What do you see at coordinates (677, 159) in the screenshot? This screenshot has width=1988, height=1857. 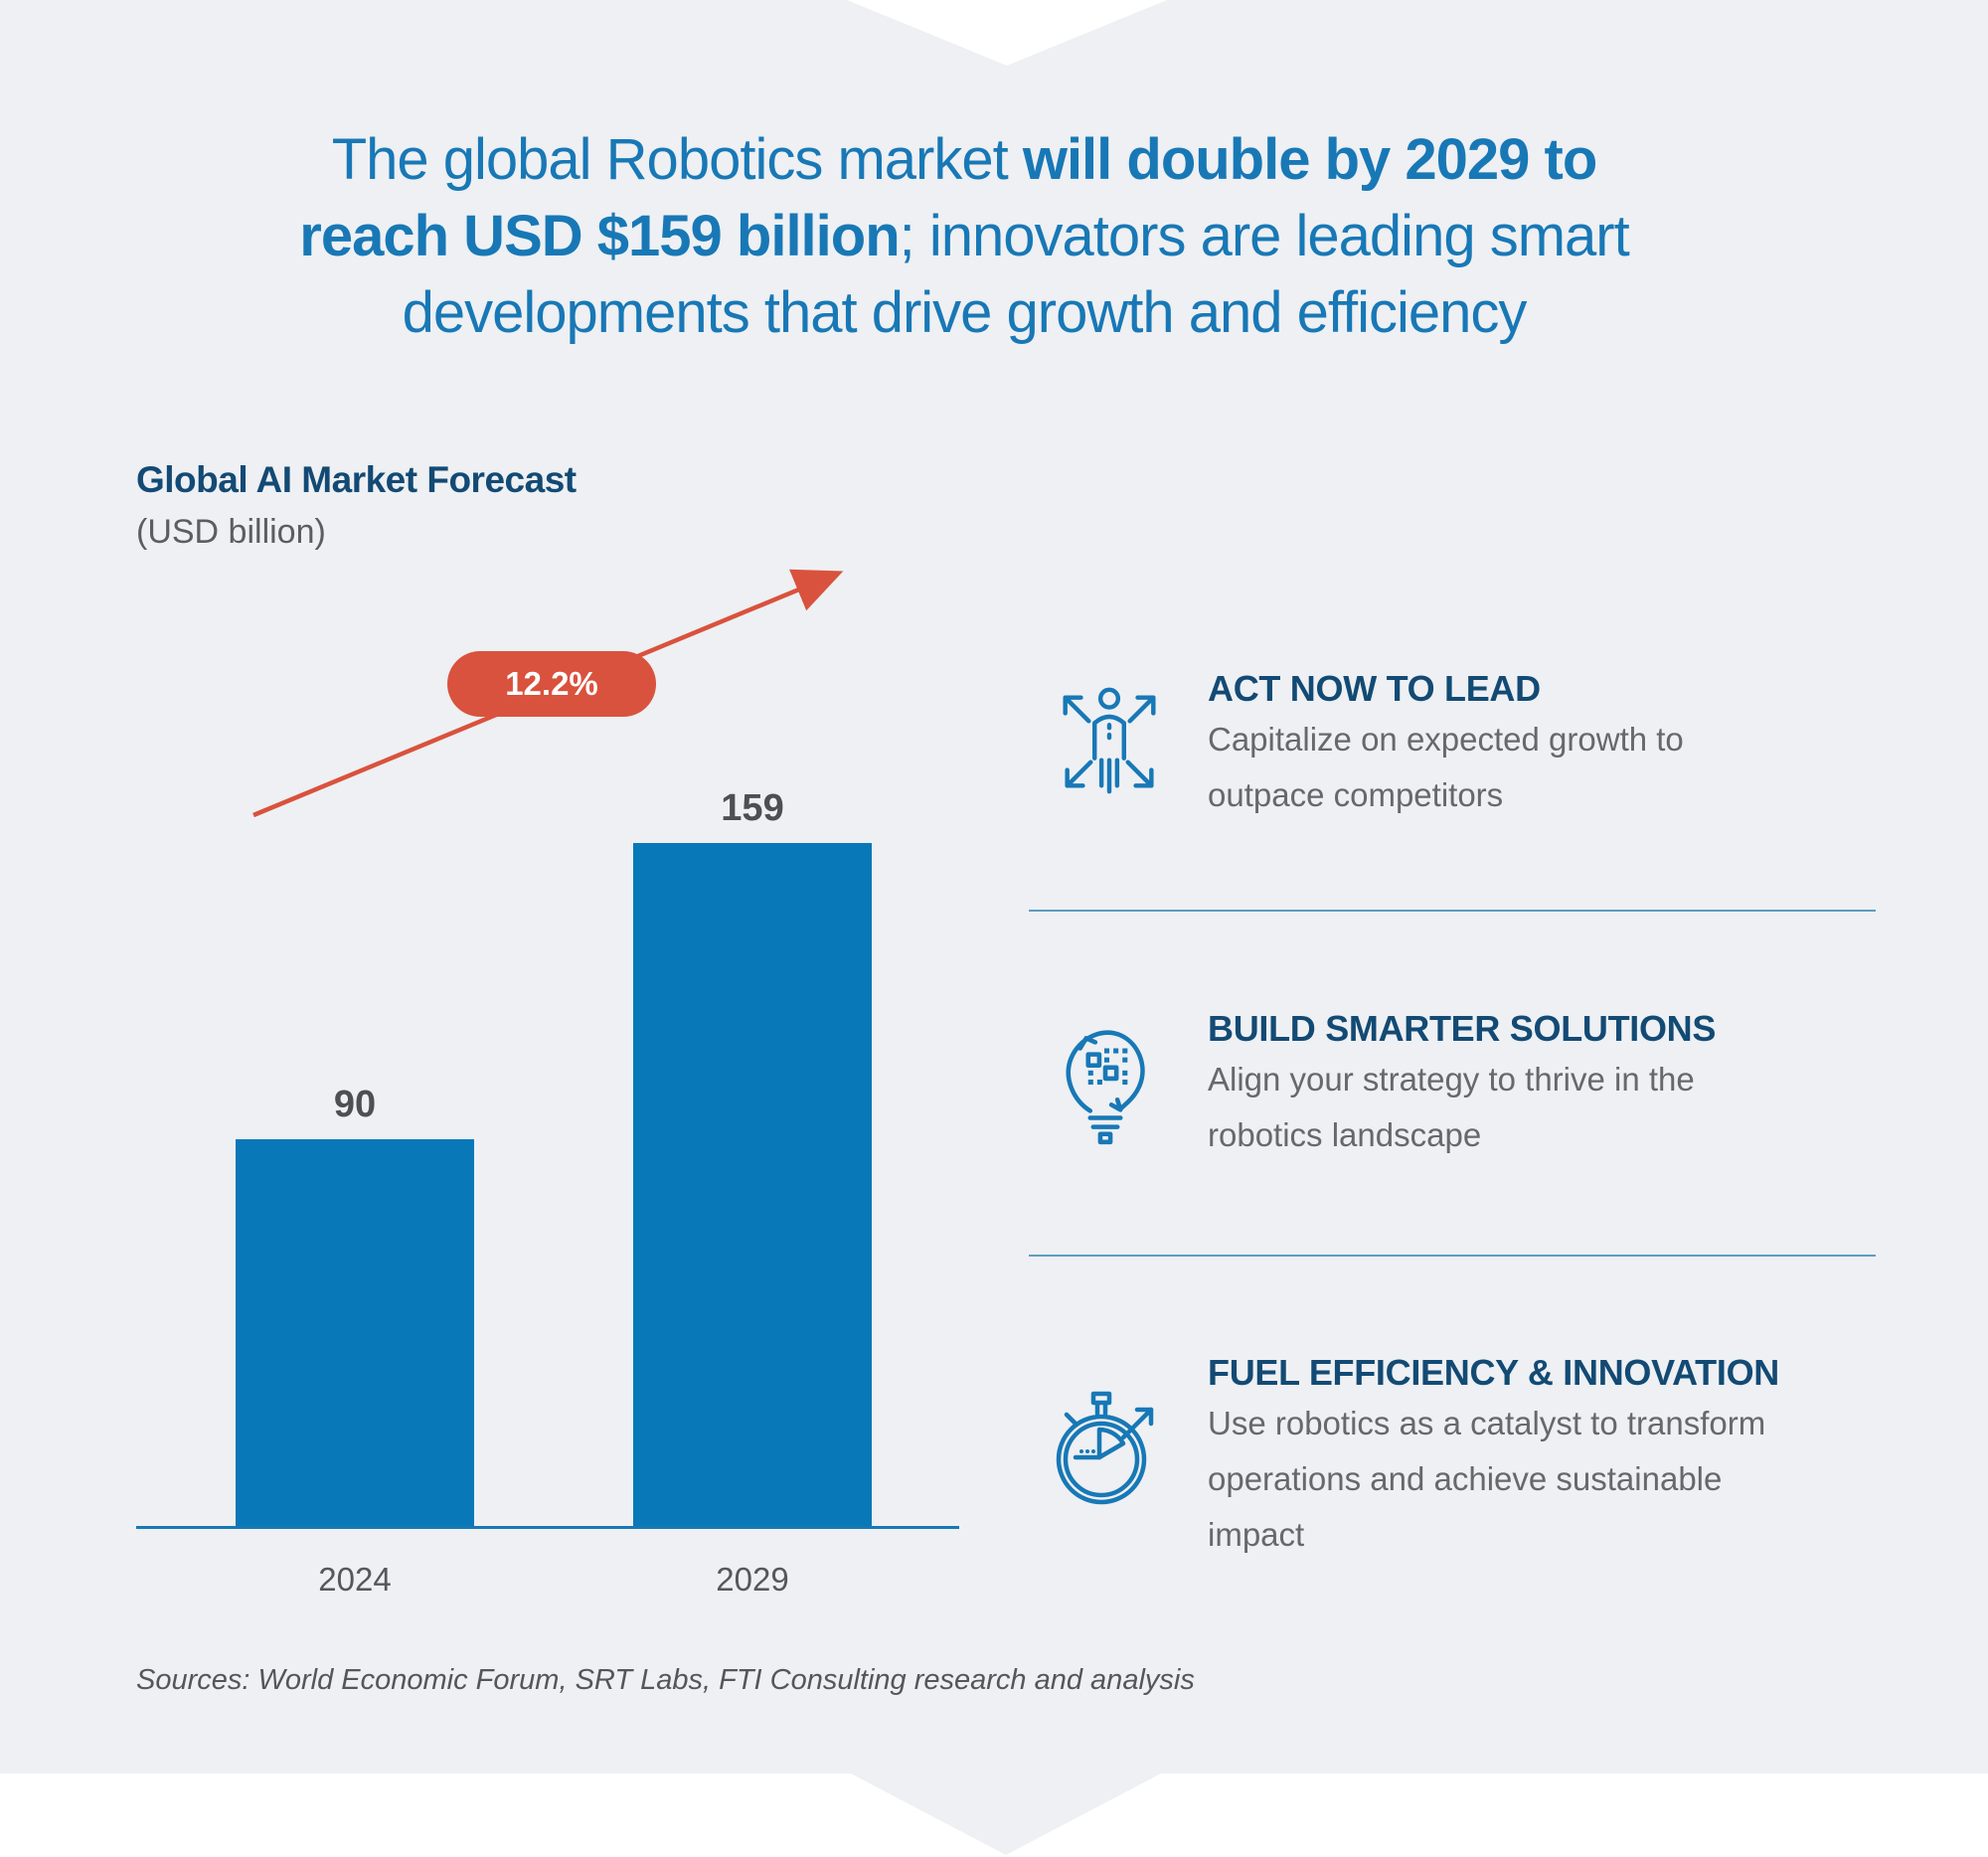 I see `title-regular-text: The global Robotics market` at bounding box center [677, 159].